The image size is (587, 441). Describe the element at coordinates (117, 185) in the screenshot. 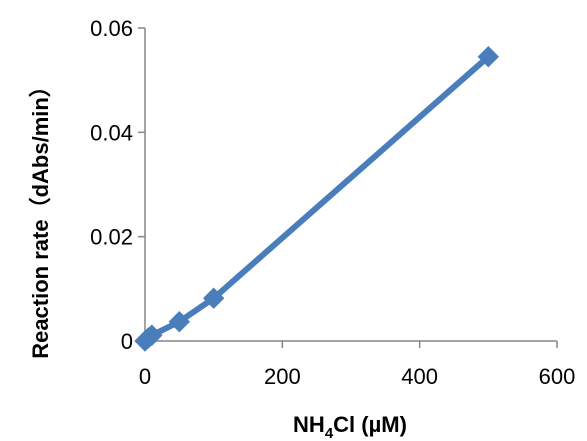

I see `y-axis-ticks: 0 0.02 0.04 0.06` at that location.